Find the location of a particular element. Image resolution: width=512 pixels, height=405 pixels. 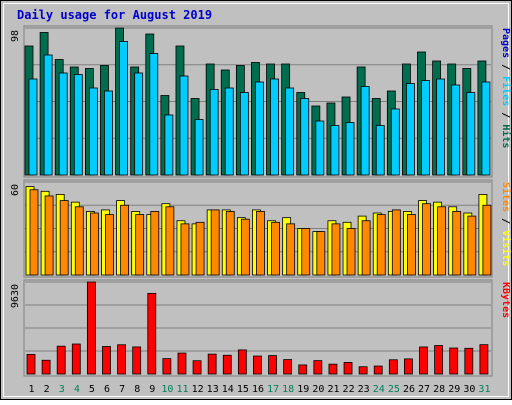

legend-label: Sites / Visits is located at coordinates (506, 224).